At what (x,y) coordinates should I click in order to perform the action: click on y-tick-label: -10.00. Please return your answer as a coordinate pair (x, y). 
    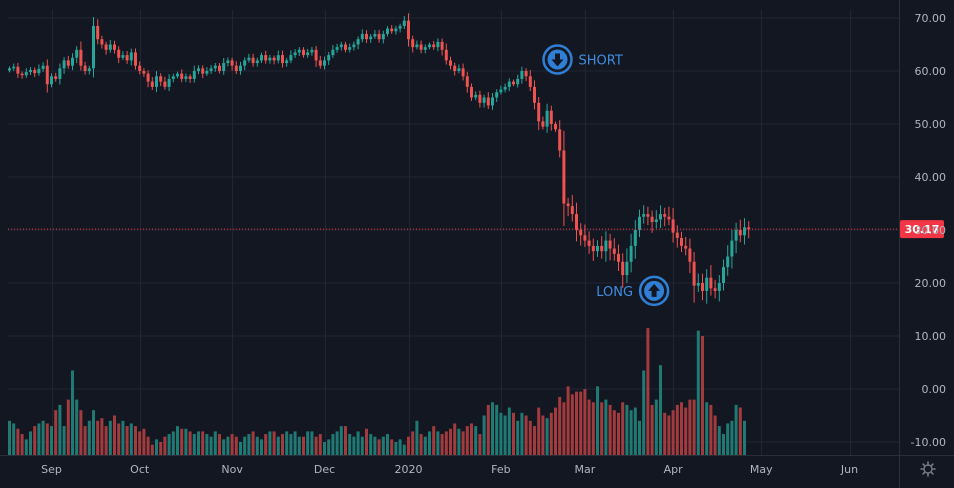
    Looking at the image, I should click on (928, 442).